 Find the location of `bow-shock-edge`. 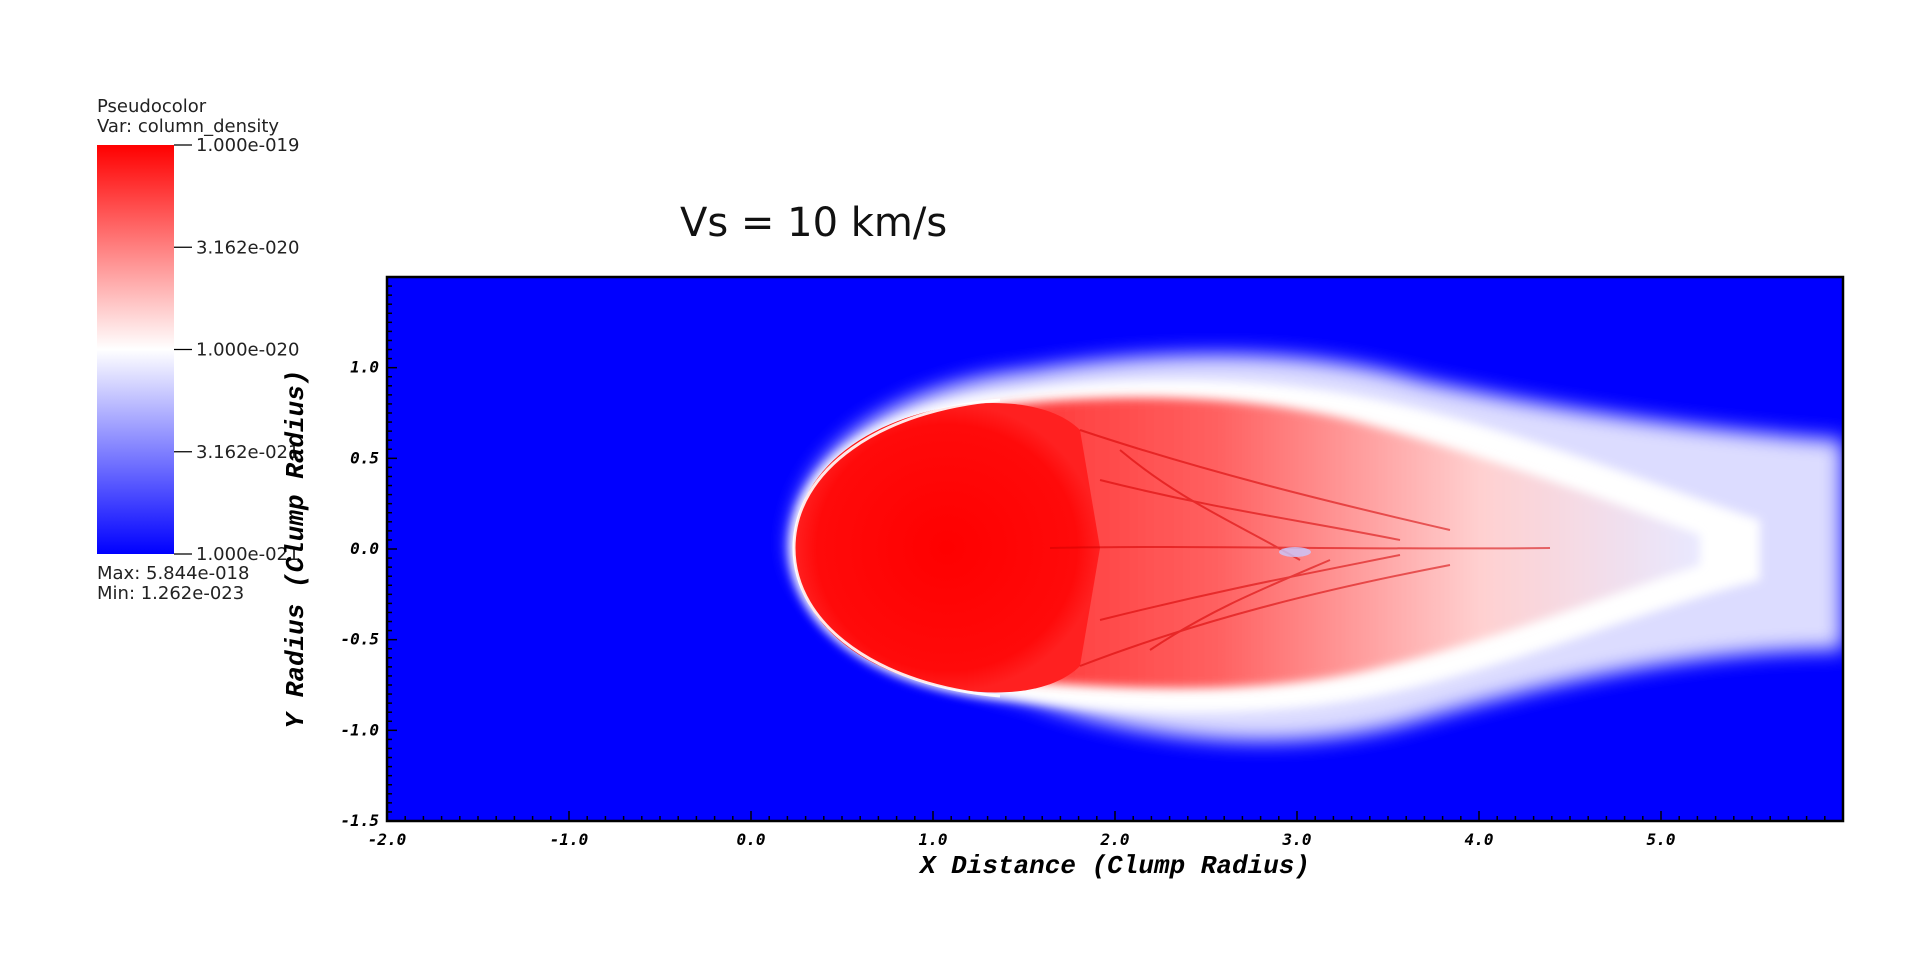

bow-shock-edge is located at coordinates (896, 548).